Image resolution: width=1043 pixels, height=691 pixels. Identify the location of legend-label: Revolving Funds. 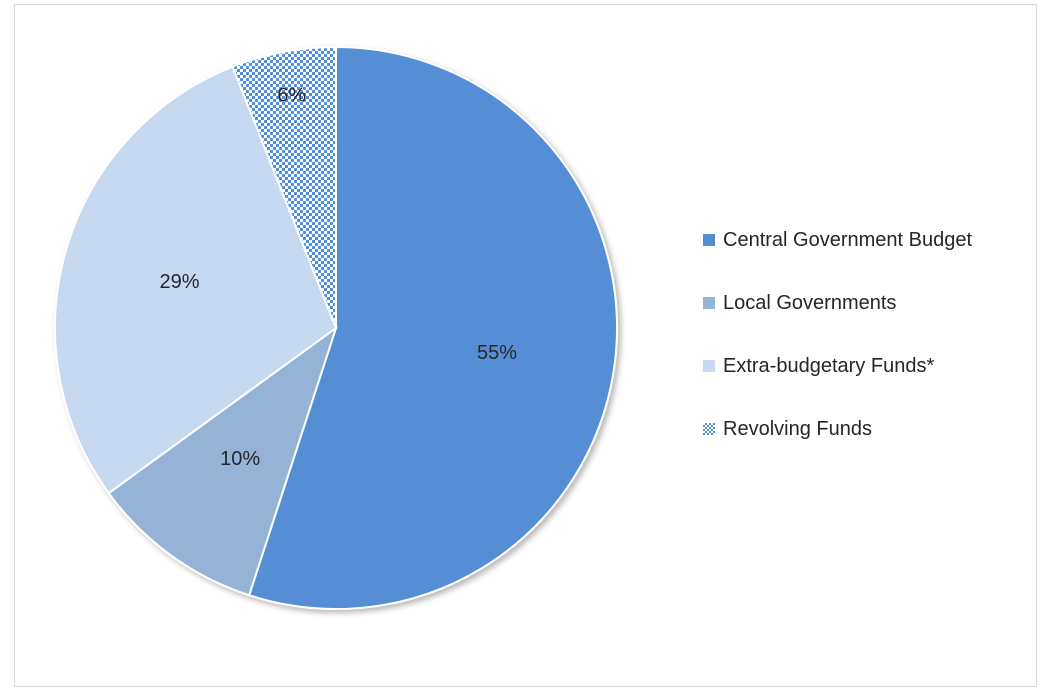
(797, 428).